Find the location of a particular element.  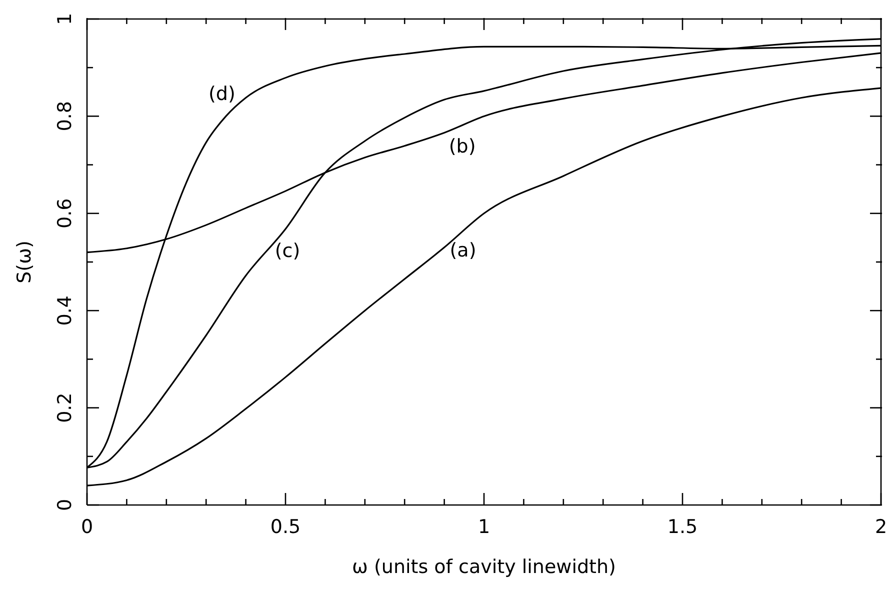

y-axis-title: S(ω) is located at coordinates (25, 262).